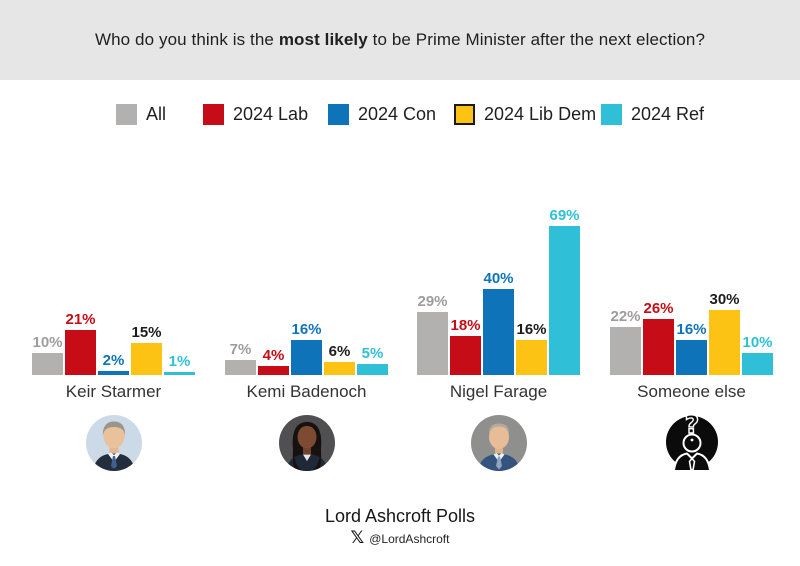  Describe the element at coordinates (432, 301) in the screenshot. I see `bar-value-label: 29%` at that location.